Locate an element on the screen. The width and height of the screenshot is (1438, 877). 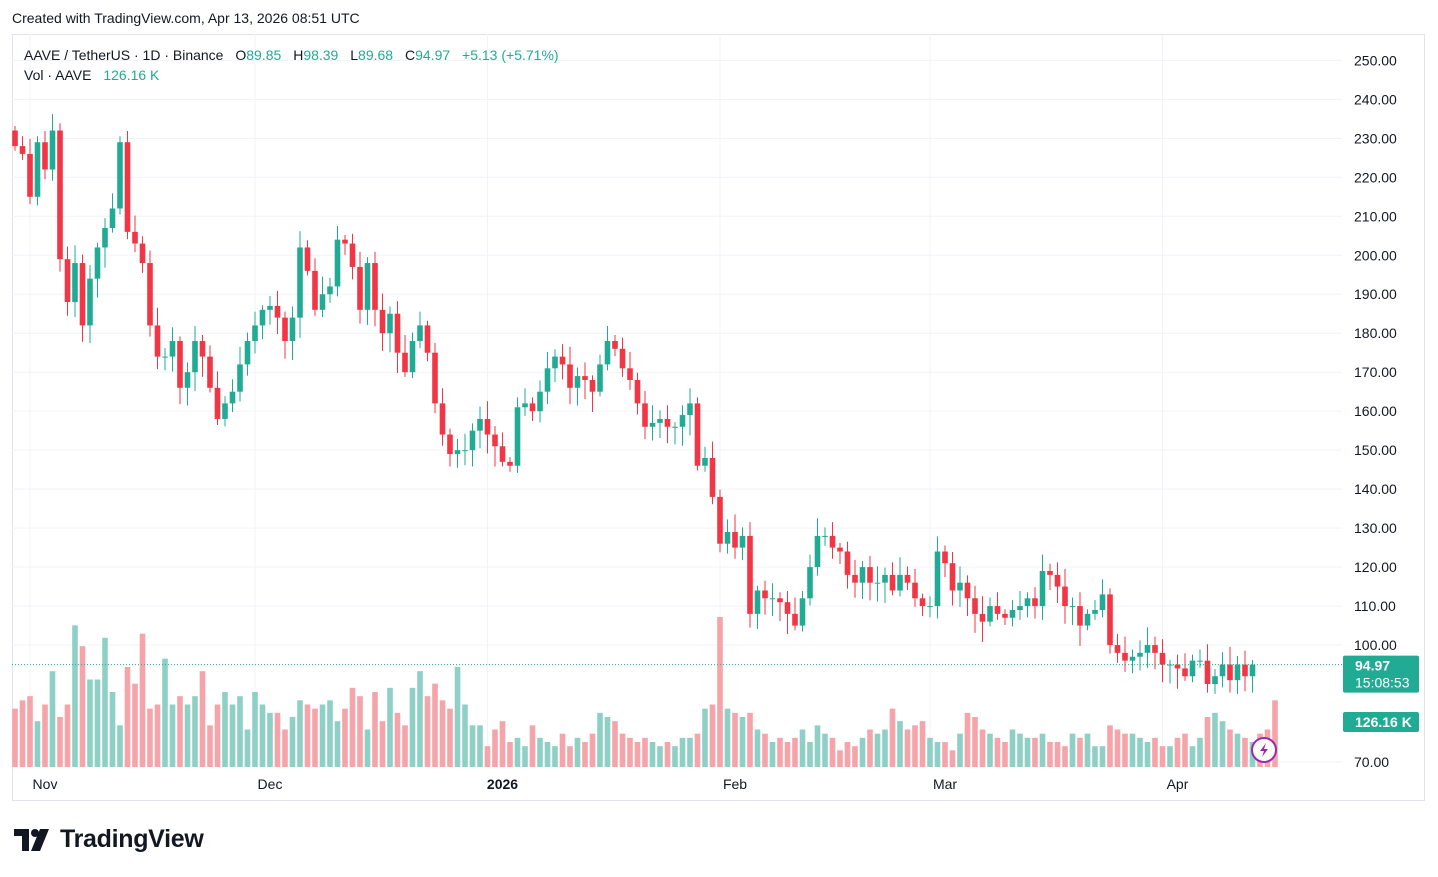
tradingview-logo: TradingView is located at coordinates (109, 839).